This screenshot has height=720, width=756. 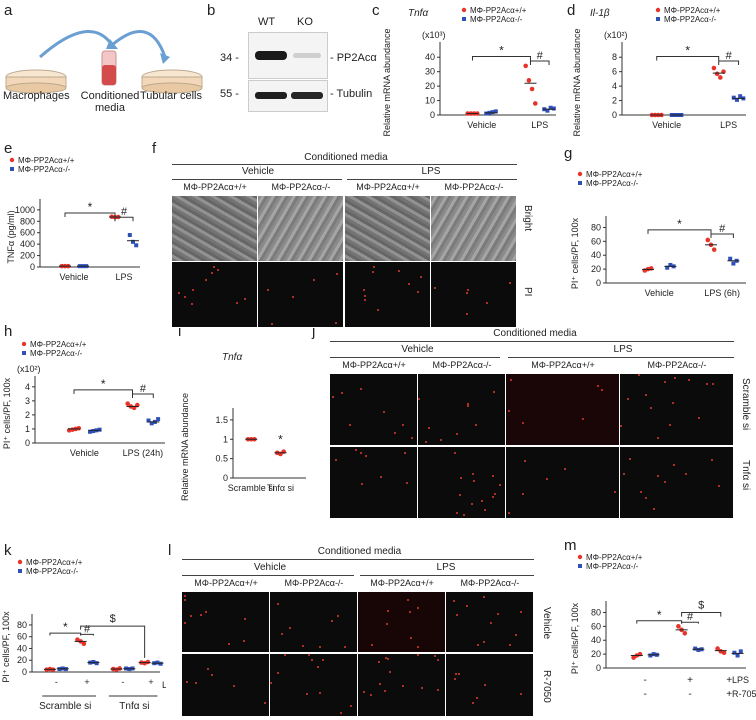 I want to click on panel-label-e: e, so click(x=8, y=148).